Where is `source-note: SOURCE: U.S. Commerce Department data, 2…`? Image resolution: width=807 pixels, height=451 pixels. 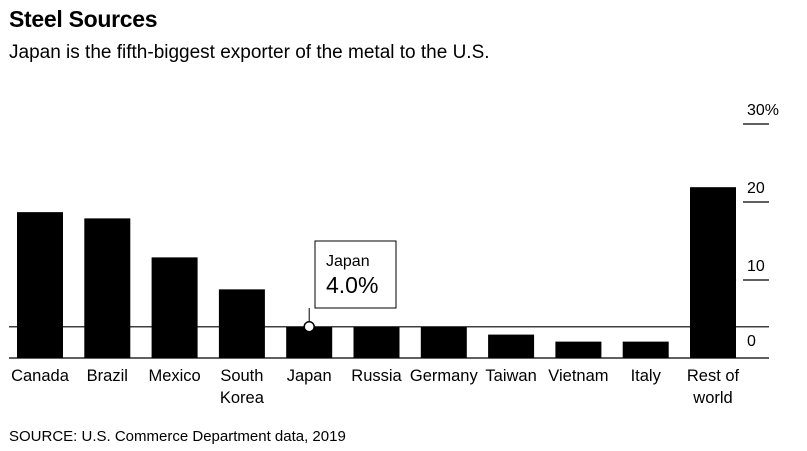 source-note: SOURCE: U.S. Commerce Department data, 2… is located at coordinates (177, 436).